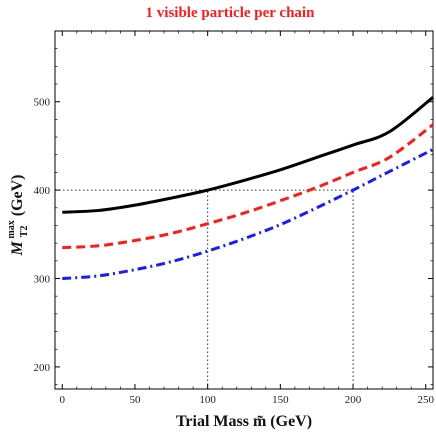  Describe the element at coordinates (42, 368) in the screenshot. I see `y-tick-label: 200` at that location.